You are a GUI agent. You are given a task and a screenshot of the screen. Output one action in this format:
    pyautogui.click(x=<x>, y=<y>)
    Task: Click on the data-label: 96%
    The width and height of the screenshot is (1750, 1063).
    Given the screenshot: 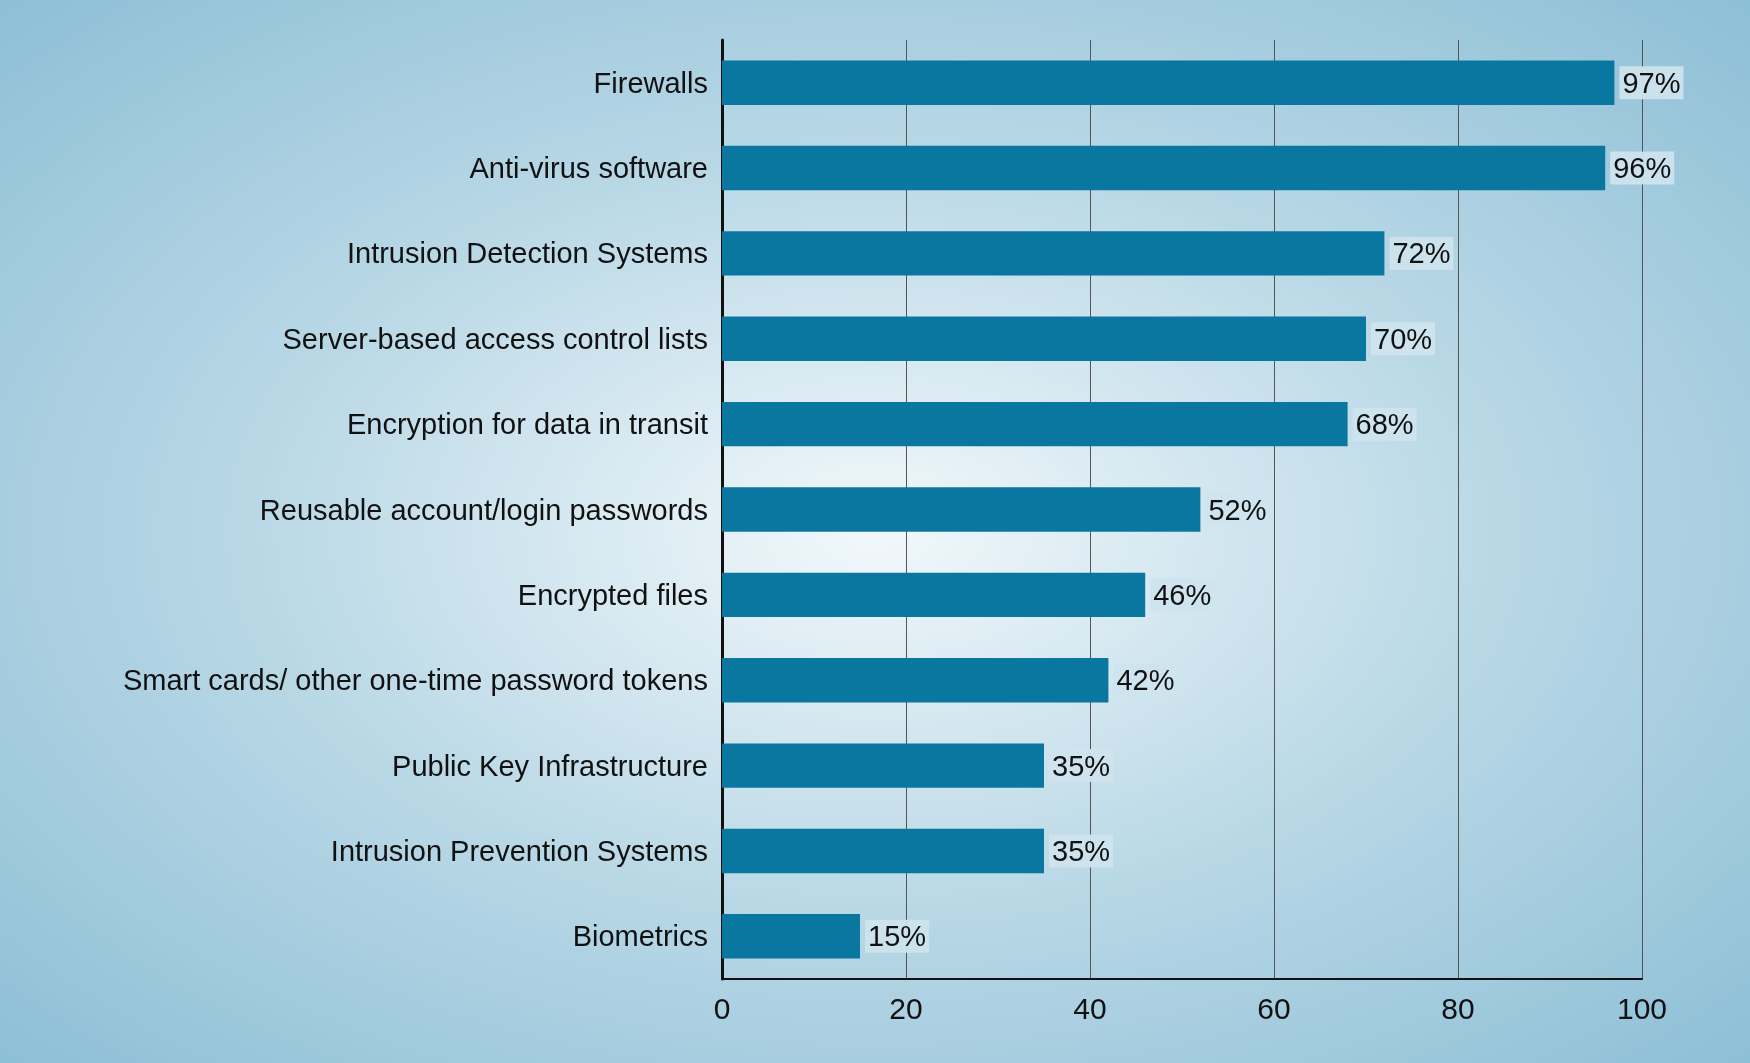 What is the action you would take?
    pyautogui.click(x=1642, y=168)
    